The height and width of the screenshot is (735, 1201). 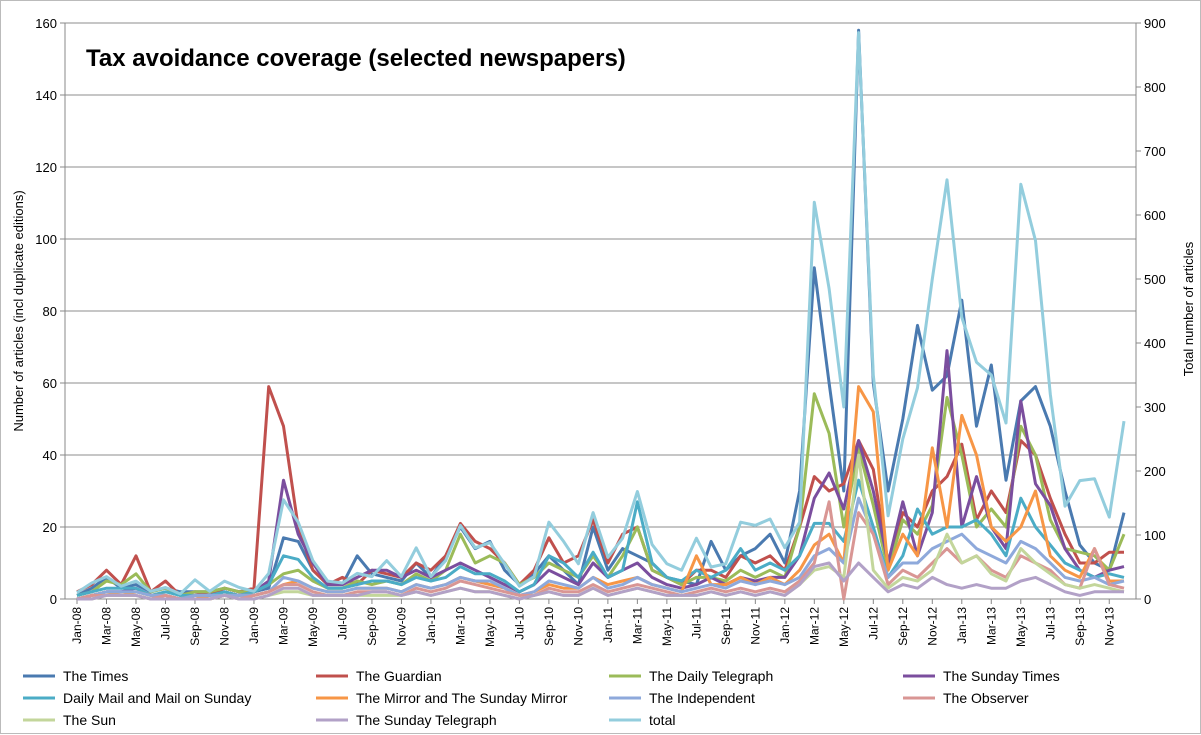 What do you see at coordinates (986, 698) in the screenshot?
I see `legend-entry: The Observer` at bounding box center [986, 698].